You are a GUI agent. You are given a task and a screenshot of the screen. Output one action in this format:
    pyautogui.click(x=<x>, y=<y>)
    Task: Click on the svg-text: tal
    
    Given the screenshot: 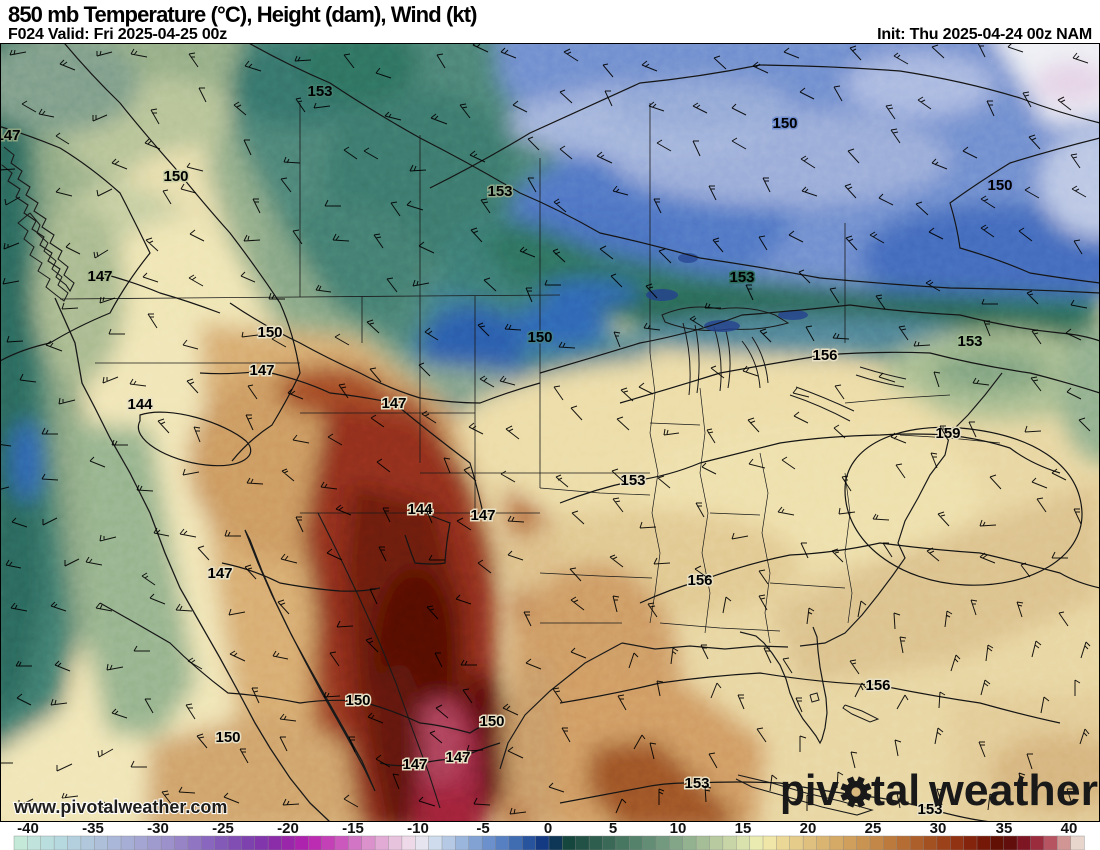 What is the action you would take?
    pyautogui.click(x=895, y=790)
    